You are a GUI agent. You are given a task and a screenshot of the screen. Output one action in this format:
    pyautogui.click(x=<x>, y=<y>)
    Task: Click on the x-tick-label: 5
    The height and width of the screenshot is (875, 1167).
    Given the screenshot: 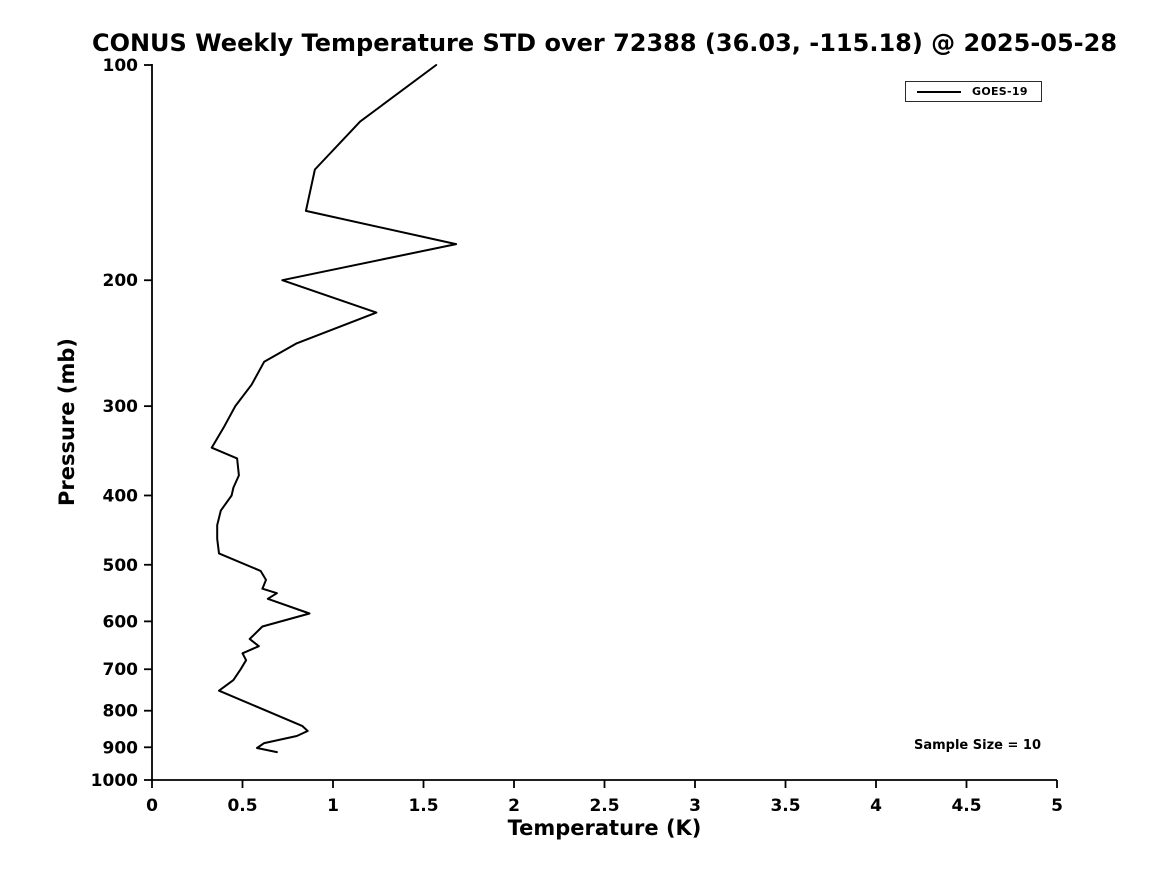 What is the action you would take?
    pyautogui.click(x=1057, y=806)
    